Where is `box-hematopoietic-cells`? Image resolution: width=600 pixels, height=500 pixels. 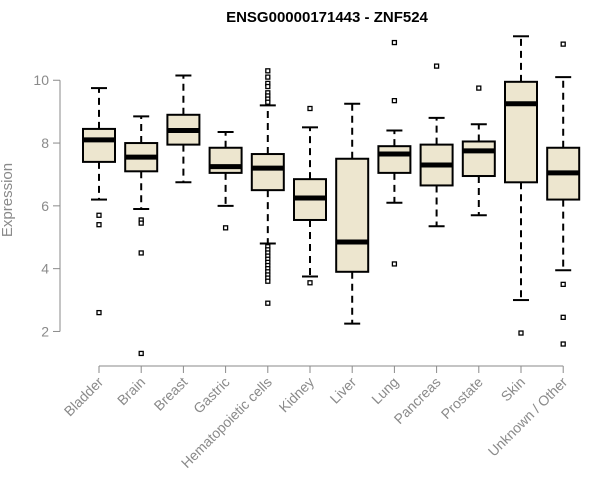 box-hematopoietic-cells is located at coordinates (267, 187).